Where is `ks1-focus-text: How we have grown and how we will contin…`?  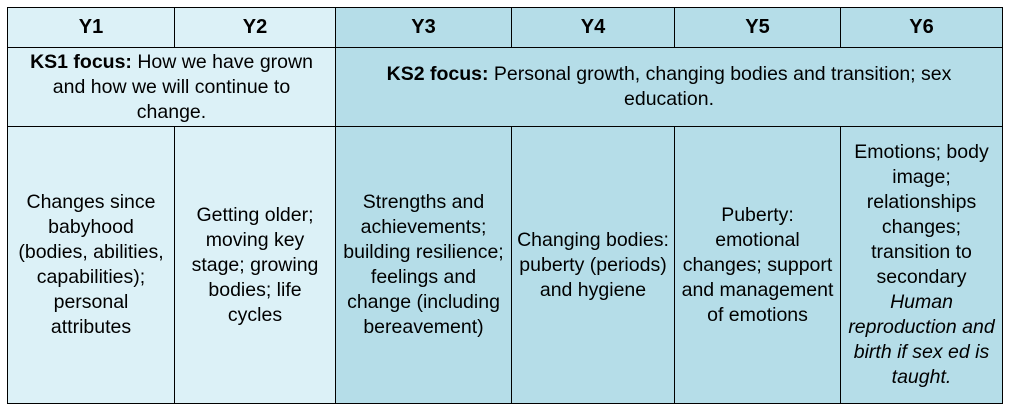 ks1-focus-text: How we have grown and how we will contin… is located at coordinates (182, 86).